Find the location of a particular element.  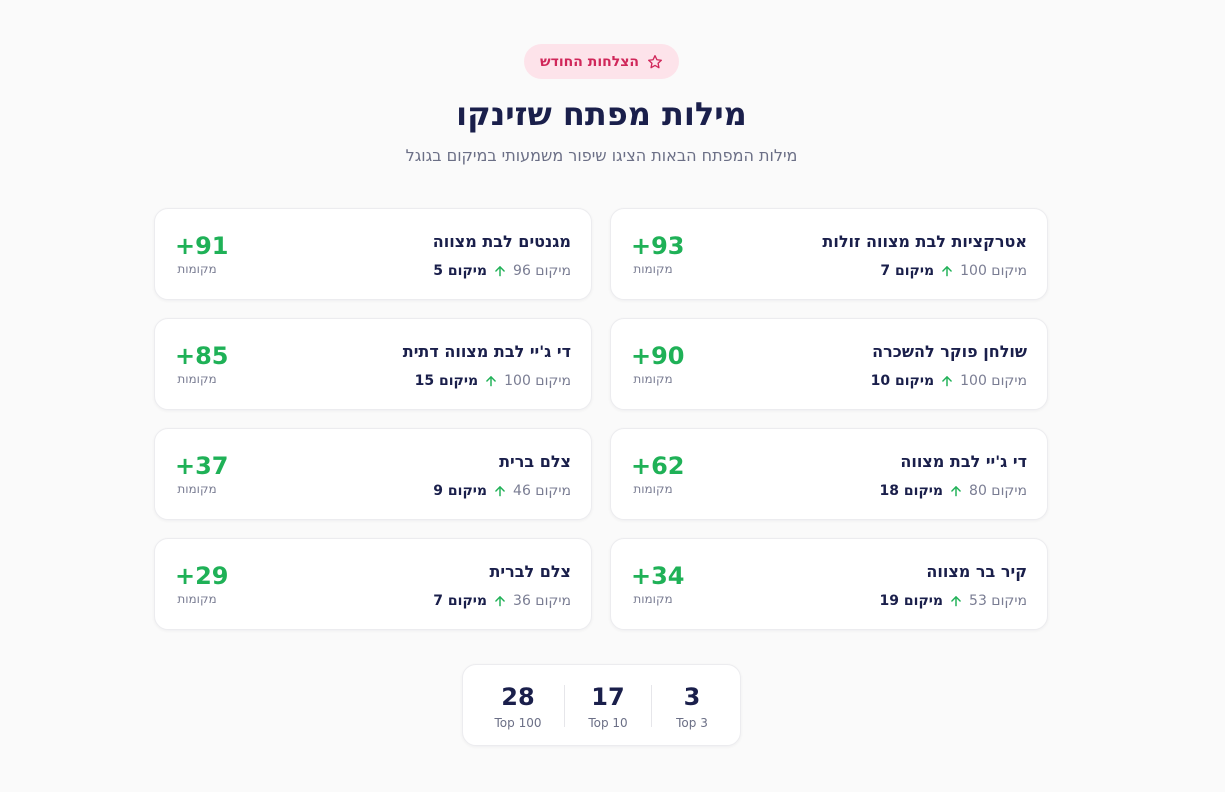

star-icon is located at coordinates (655, 62).